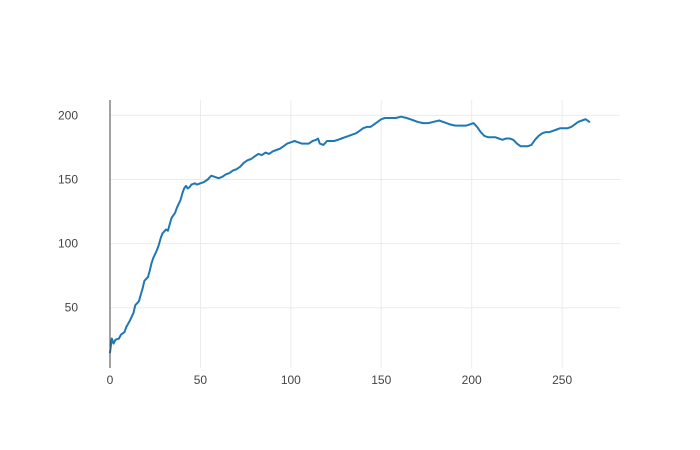 This screenshot has width=700, height=450. What do you see at coordinates (291, 380) in the screenshot?
I see `x-tick-label: 100` at bounding box center [291, 380].